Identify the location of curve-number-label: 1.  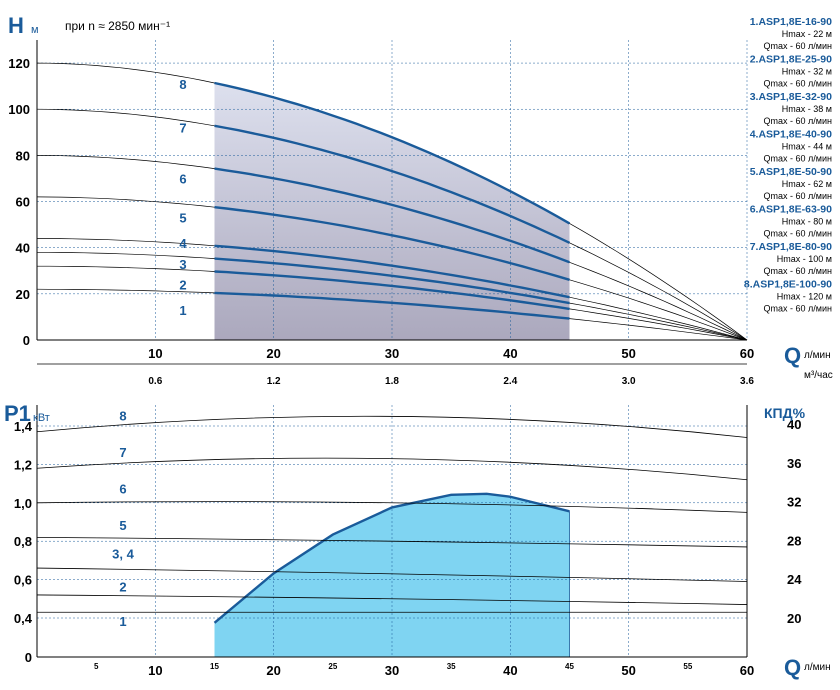
(182, 310).